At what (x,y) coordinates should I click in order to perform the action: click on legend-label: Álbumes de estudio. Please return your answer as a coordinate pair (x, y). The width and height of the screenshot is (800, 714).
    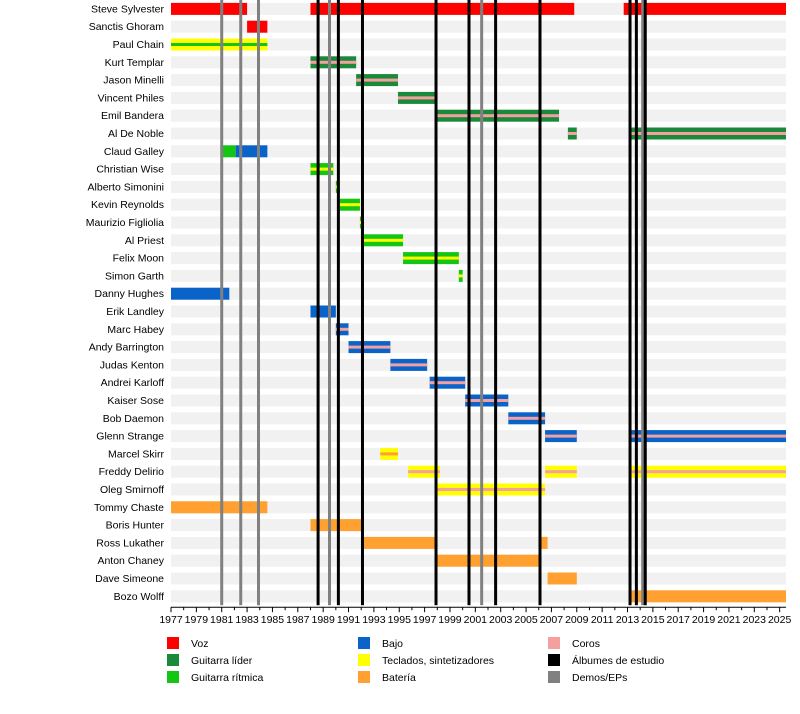
    Looking at the image, I should click on (618, 660).